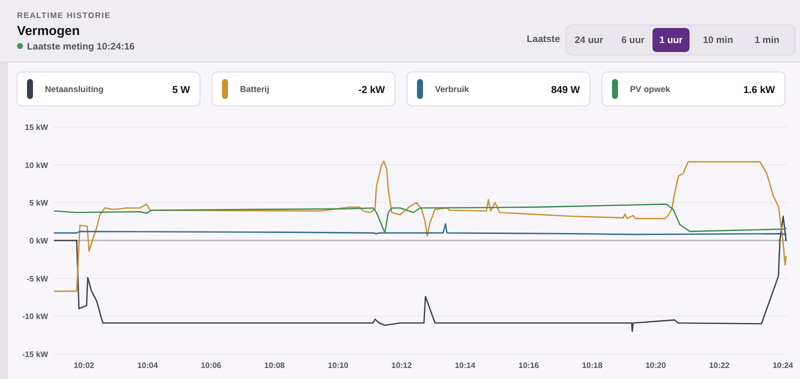  What do you see at coordinates (767, 40) in the screenshot?
I see `text: 1 min` at bounding box center [767, 40].